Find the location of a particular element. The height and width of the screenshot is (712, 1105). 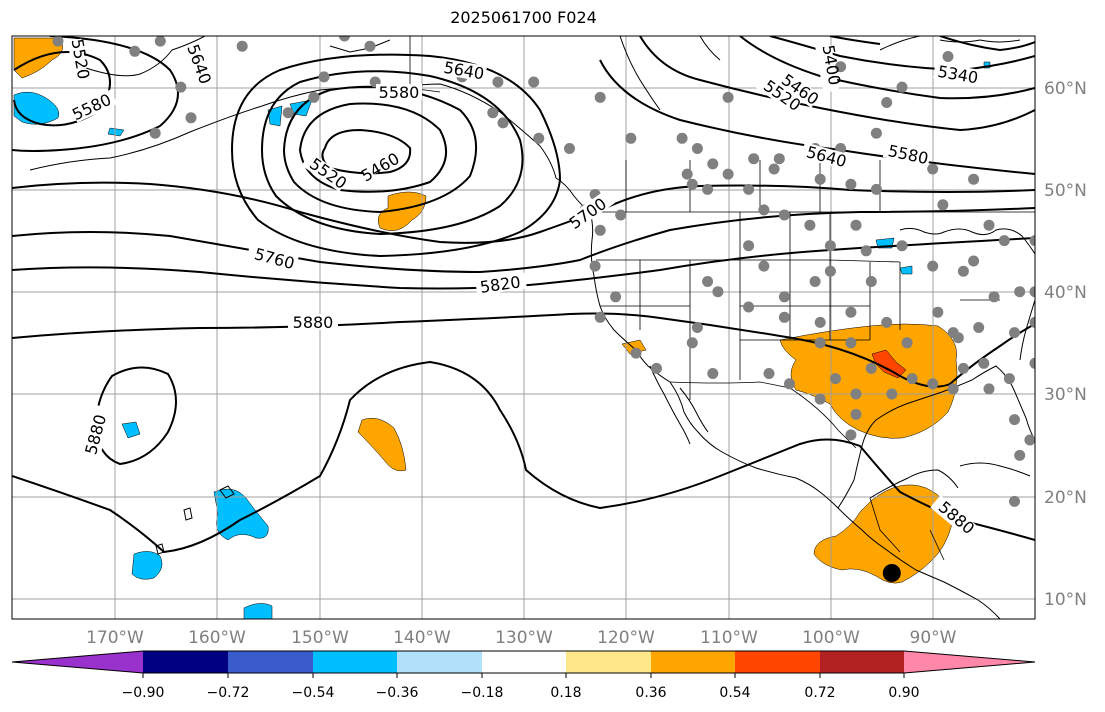

latitude-axis: 60°N 50°N 40°N 30°N 20°N 10°N is located at coordinates (1065, 344).